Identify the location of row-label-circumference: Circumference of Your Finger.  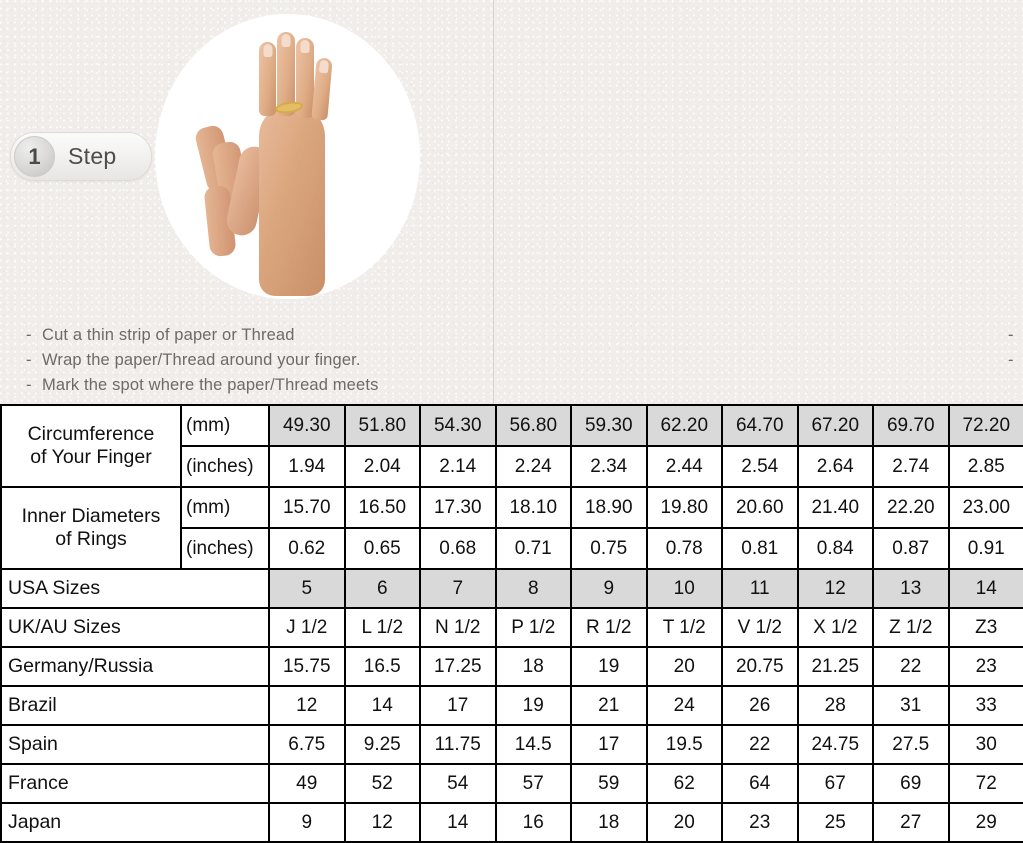
(91, 446).